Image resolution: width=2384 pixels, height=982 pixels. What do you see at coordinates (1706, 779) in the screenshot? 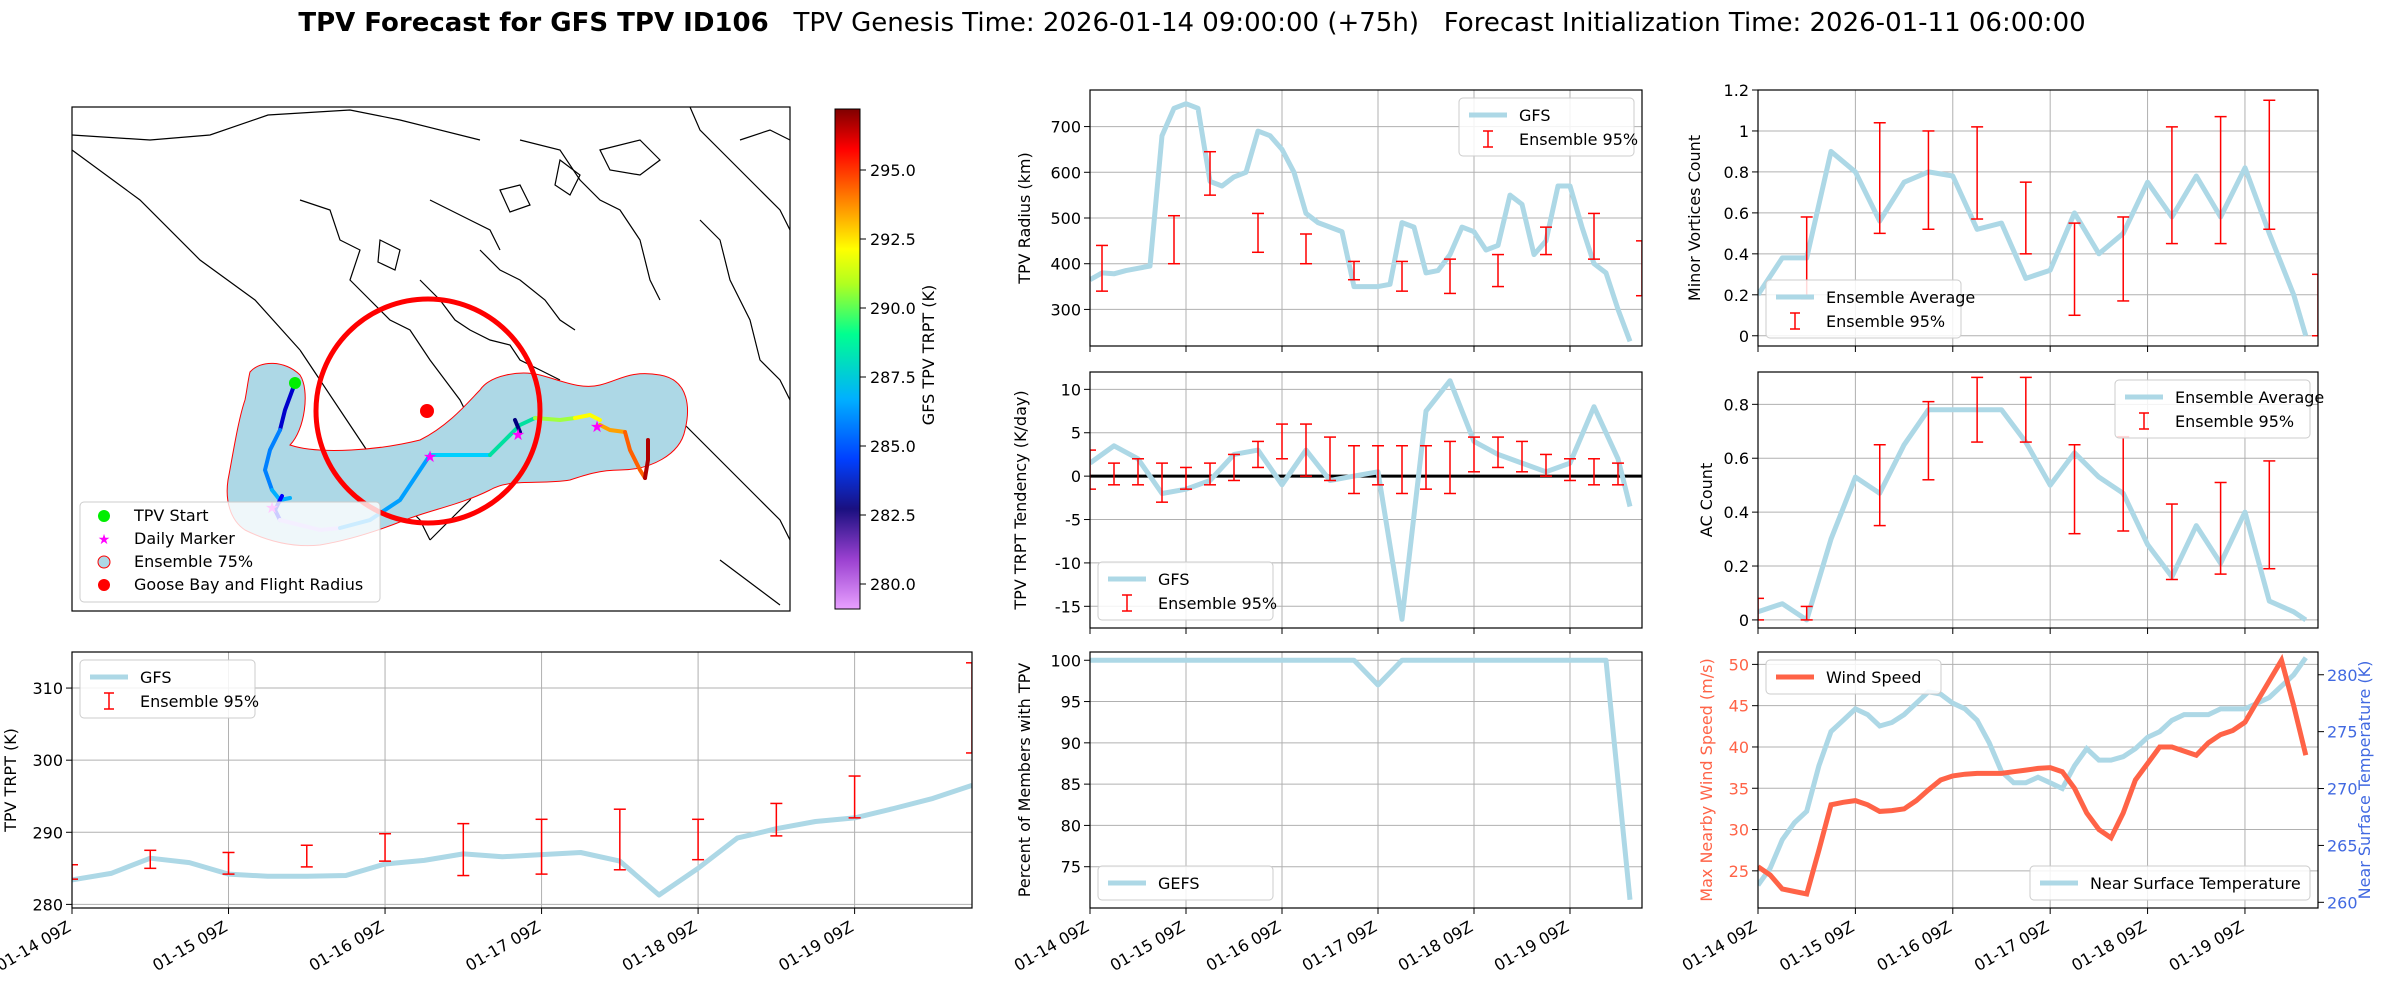
I see `y-axis-label: Max Nearby Wind Speed (m/s)` at bounding box center [1706, 779].